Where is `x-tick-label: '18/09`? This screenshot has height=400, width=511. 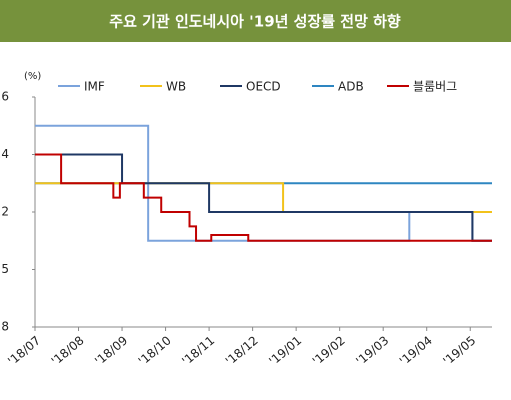
x-tick-label: '18/09 is located at coordinates (111, 350).